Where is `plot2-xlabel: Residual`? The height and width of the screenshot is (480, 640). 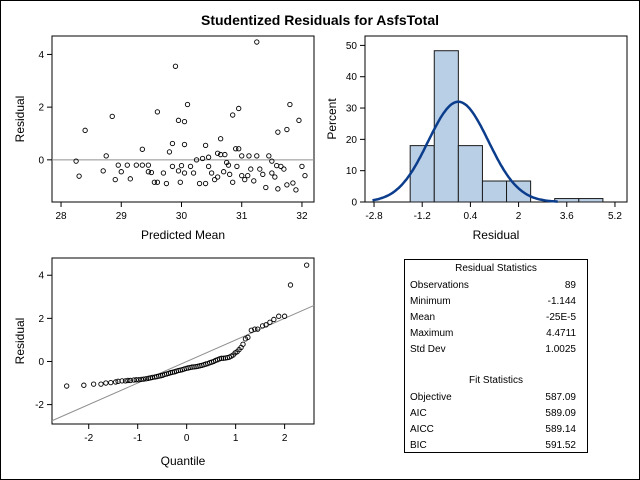
plot2-xlabel: Residual is located at coordinates (496, 235).